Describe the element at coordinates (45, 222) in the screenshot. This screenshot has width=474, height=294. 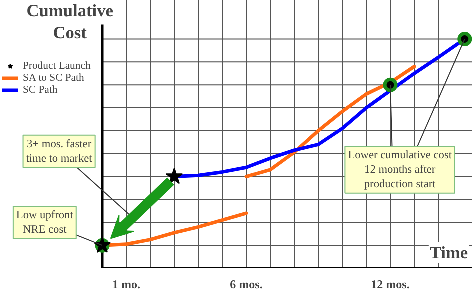
I see `annotation: Low upfront NRE cost` at that location.